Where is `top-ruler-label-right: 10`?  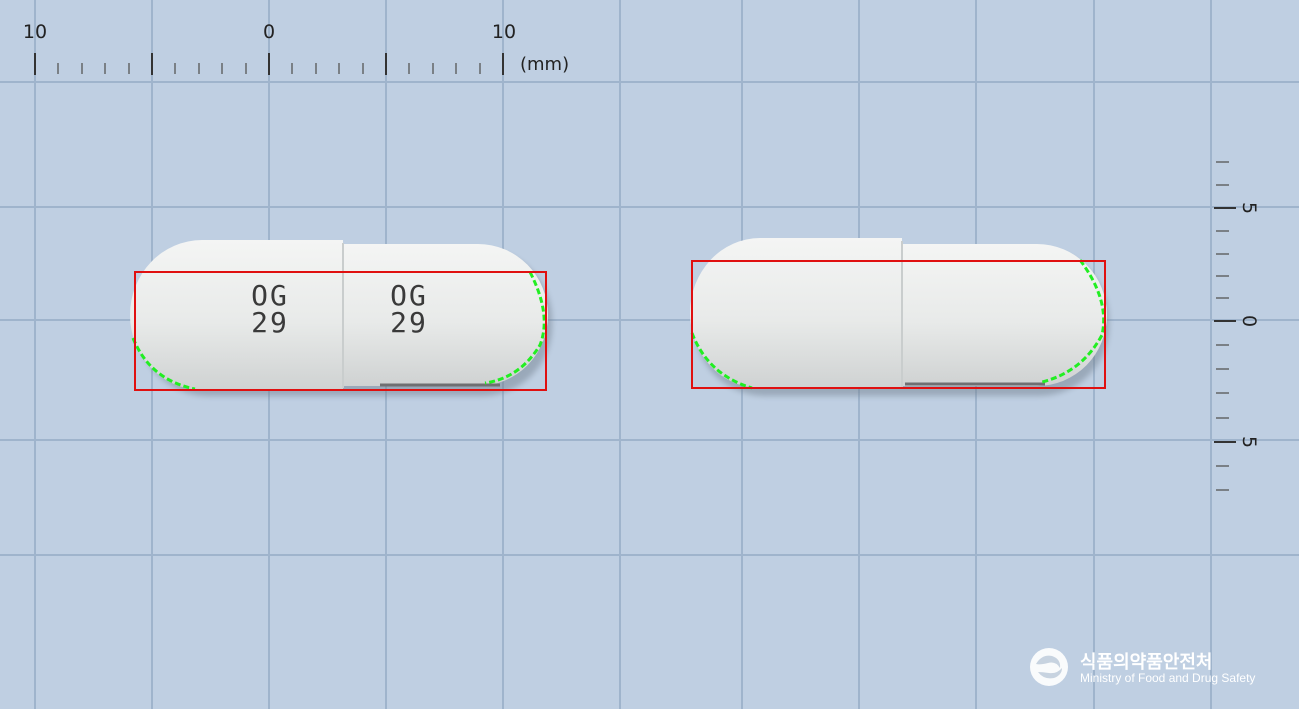 top-ruler-label-right: 10 is located at coordinates (504, 32).